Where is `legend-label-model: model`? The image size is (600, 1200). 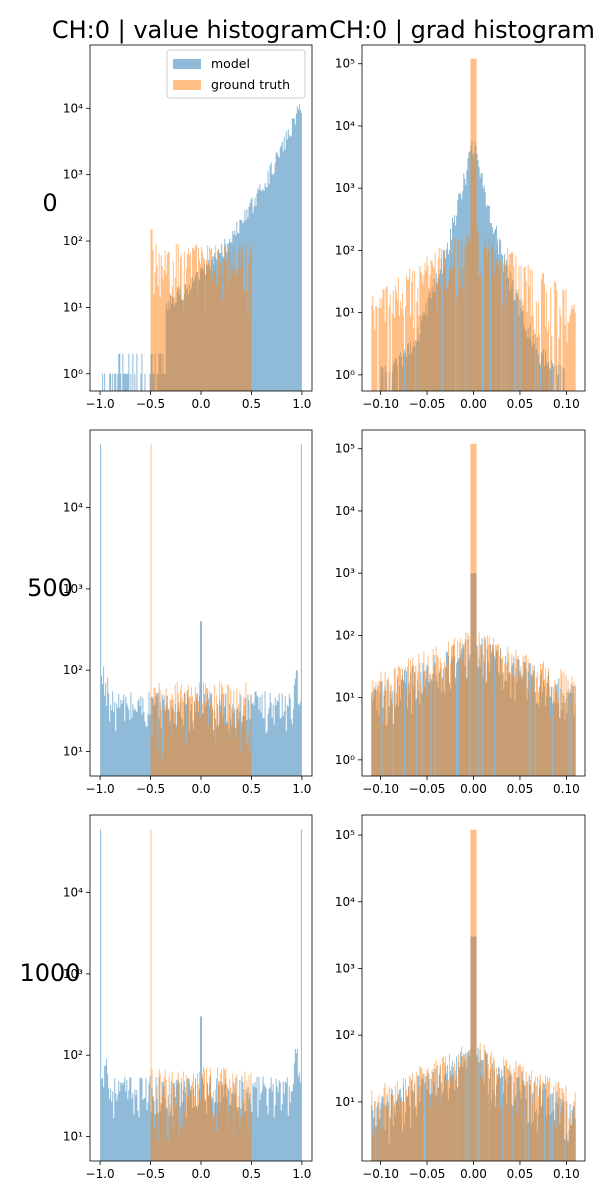 legend-label-model: model is located at coordinates (230, 63).